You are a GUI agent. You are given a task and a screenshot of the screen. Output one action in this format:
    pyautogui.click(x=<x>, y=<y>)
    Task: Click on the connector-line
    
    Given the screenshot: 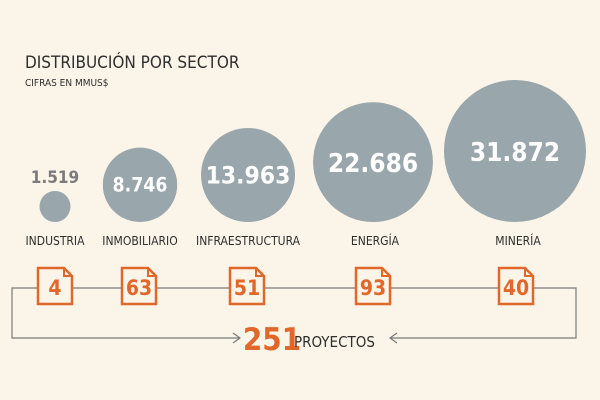 What is the action you would take?
    pyautogui.click(x=294, y=313)
    